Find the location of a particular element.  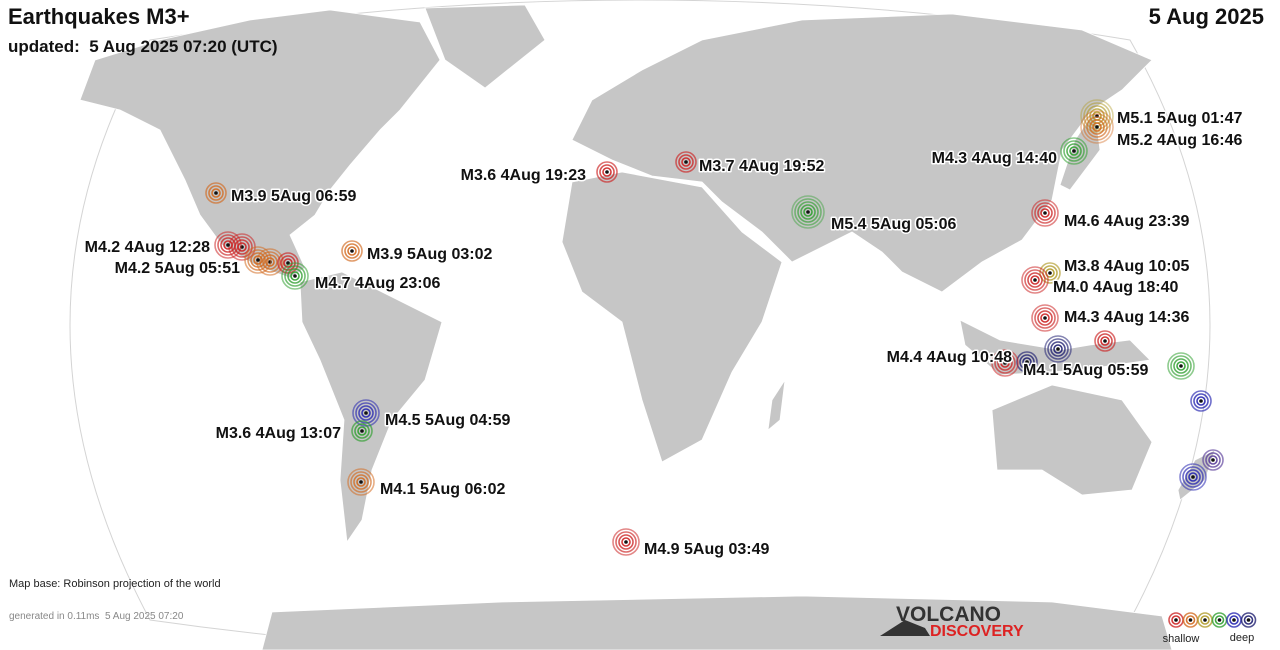

quake-label: M4.5 5Aug 04:59 is located at coordinates (447, 420).